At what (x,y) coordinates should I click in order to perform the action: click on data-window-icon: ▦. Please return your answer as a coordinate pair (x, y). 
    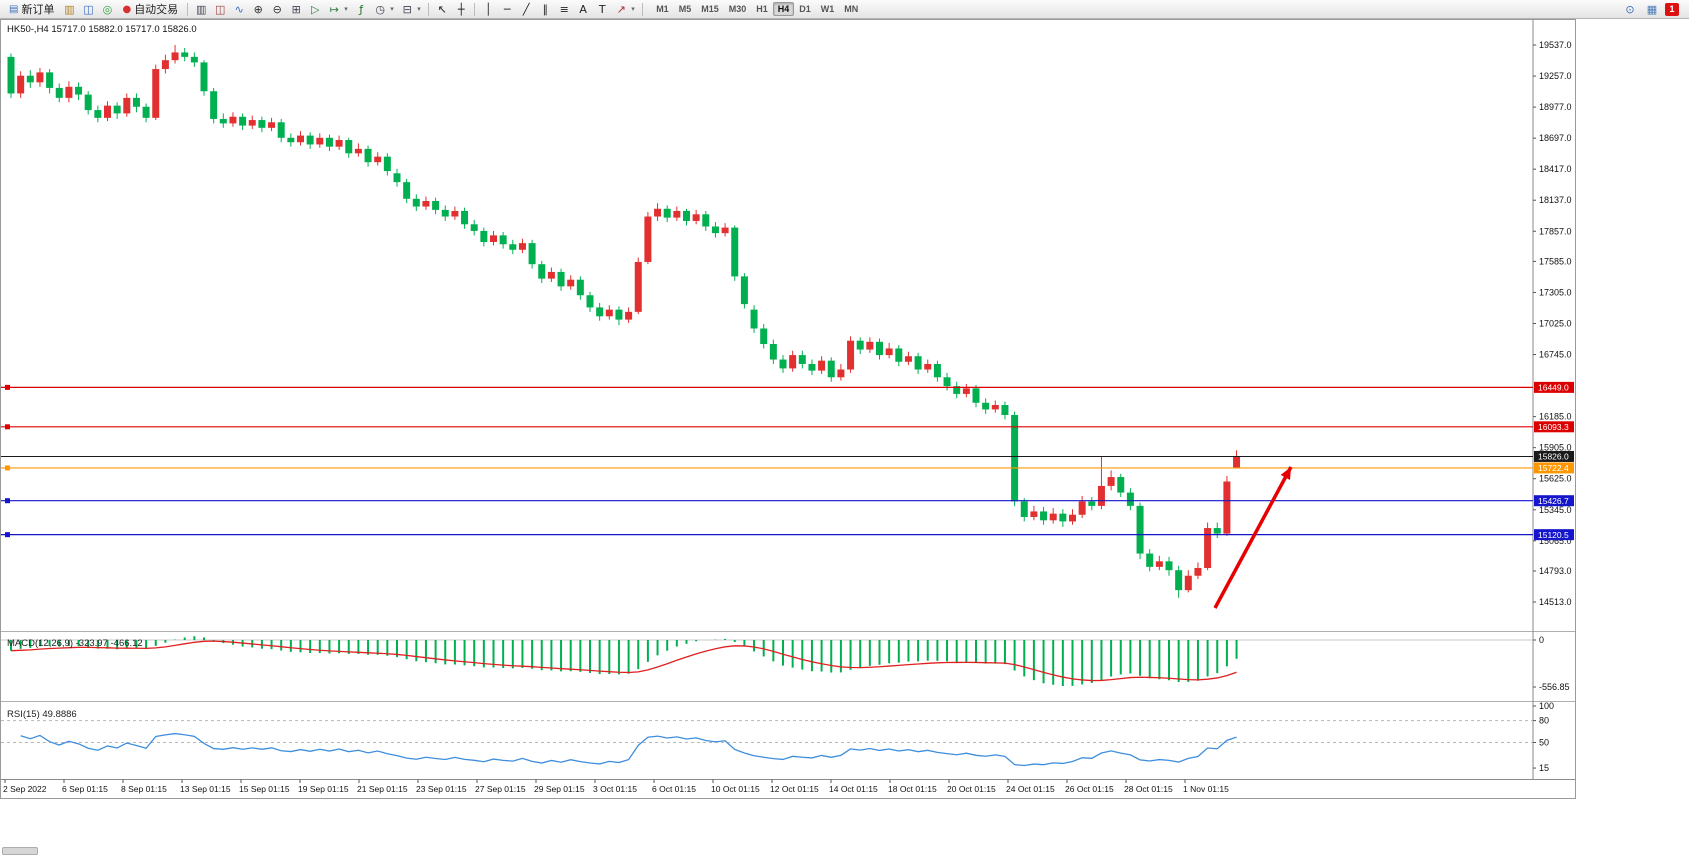
    Looking at the image, I should click on (1652, 9).